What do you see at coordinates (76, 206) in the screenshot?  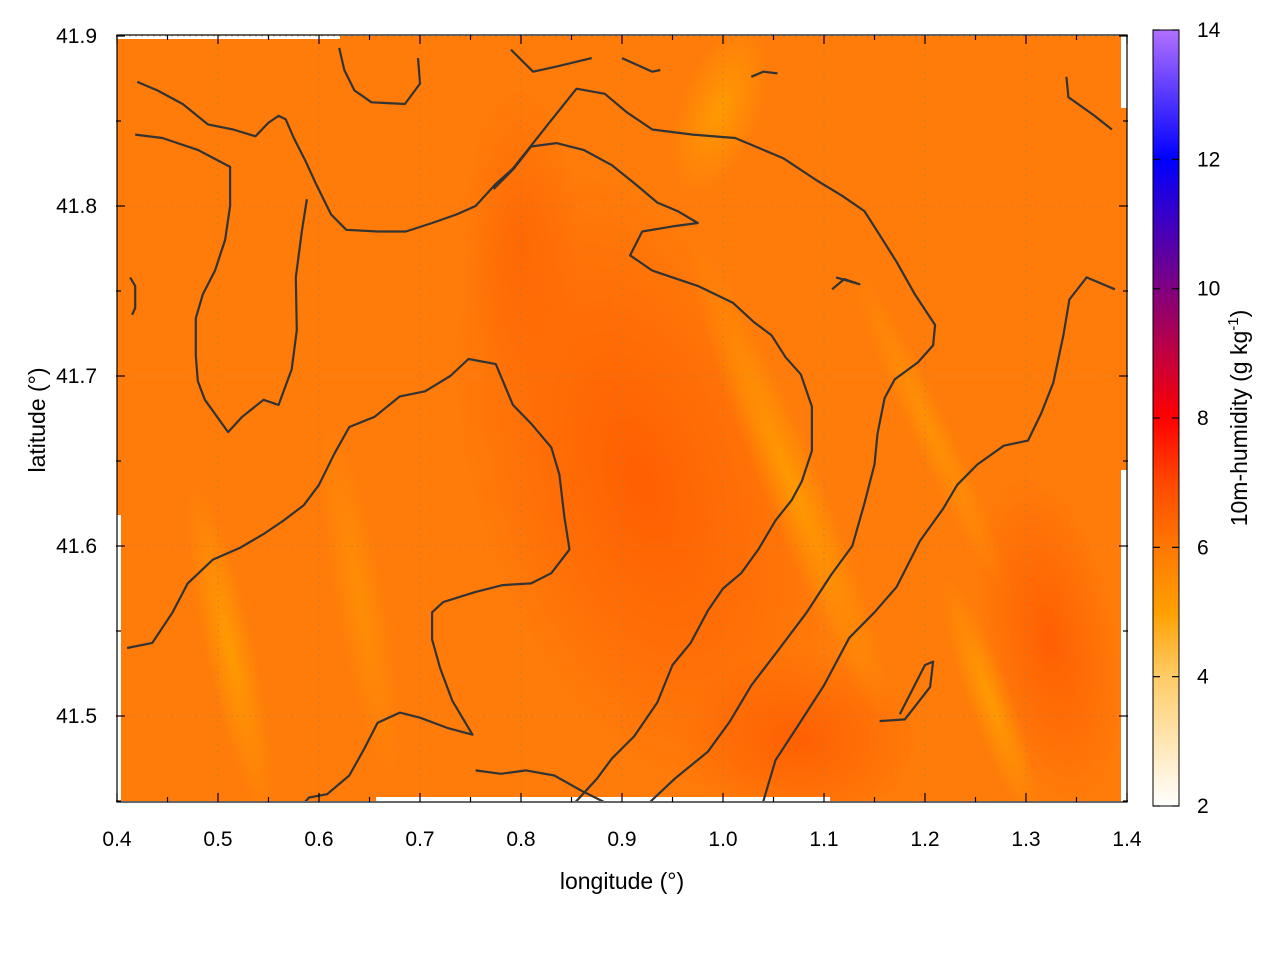 I see `y-tick-label: 41.8` at bounding box center [76, 206].